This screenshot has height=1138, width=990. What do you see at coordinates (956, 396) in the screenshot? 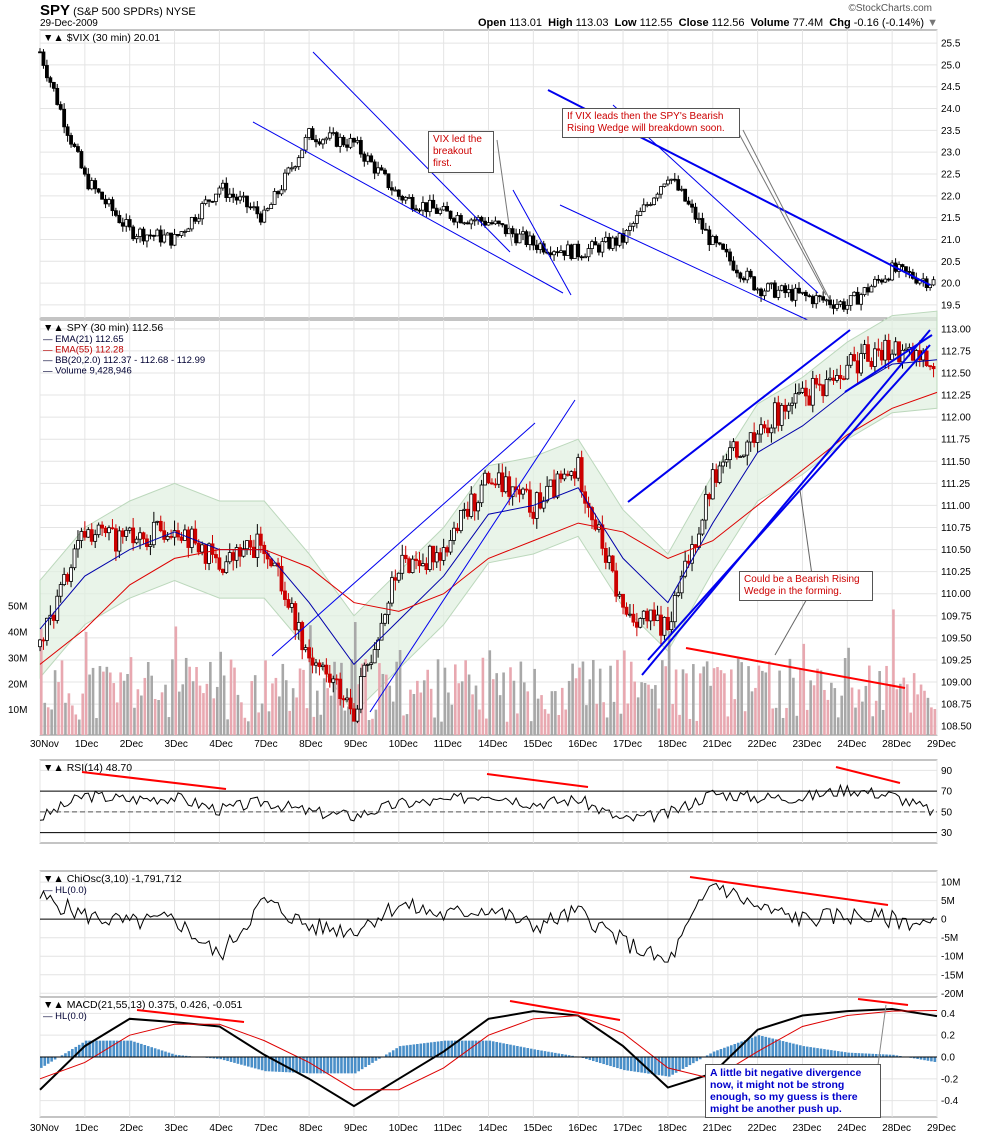
I see `y-tick-label-price: 112.25` at bounding box center [956, 396].